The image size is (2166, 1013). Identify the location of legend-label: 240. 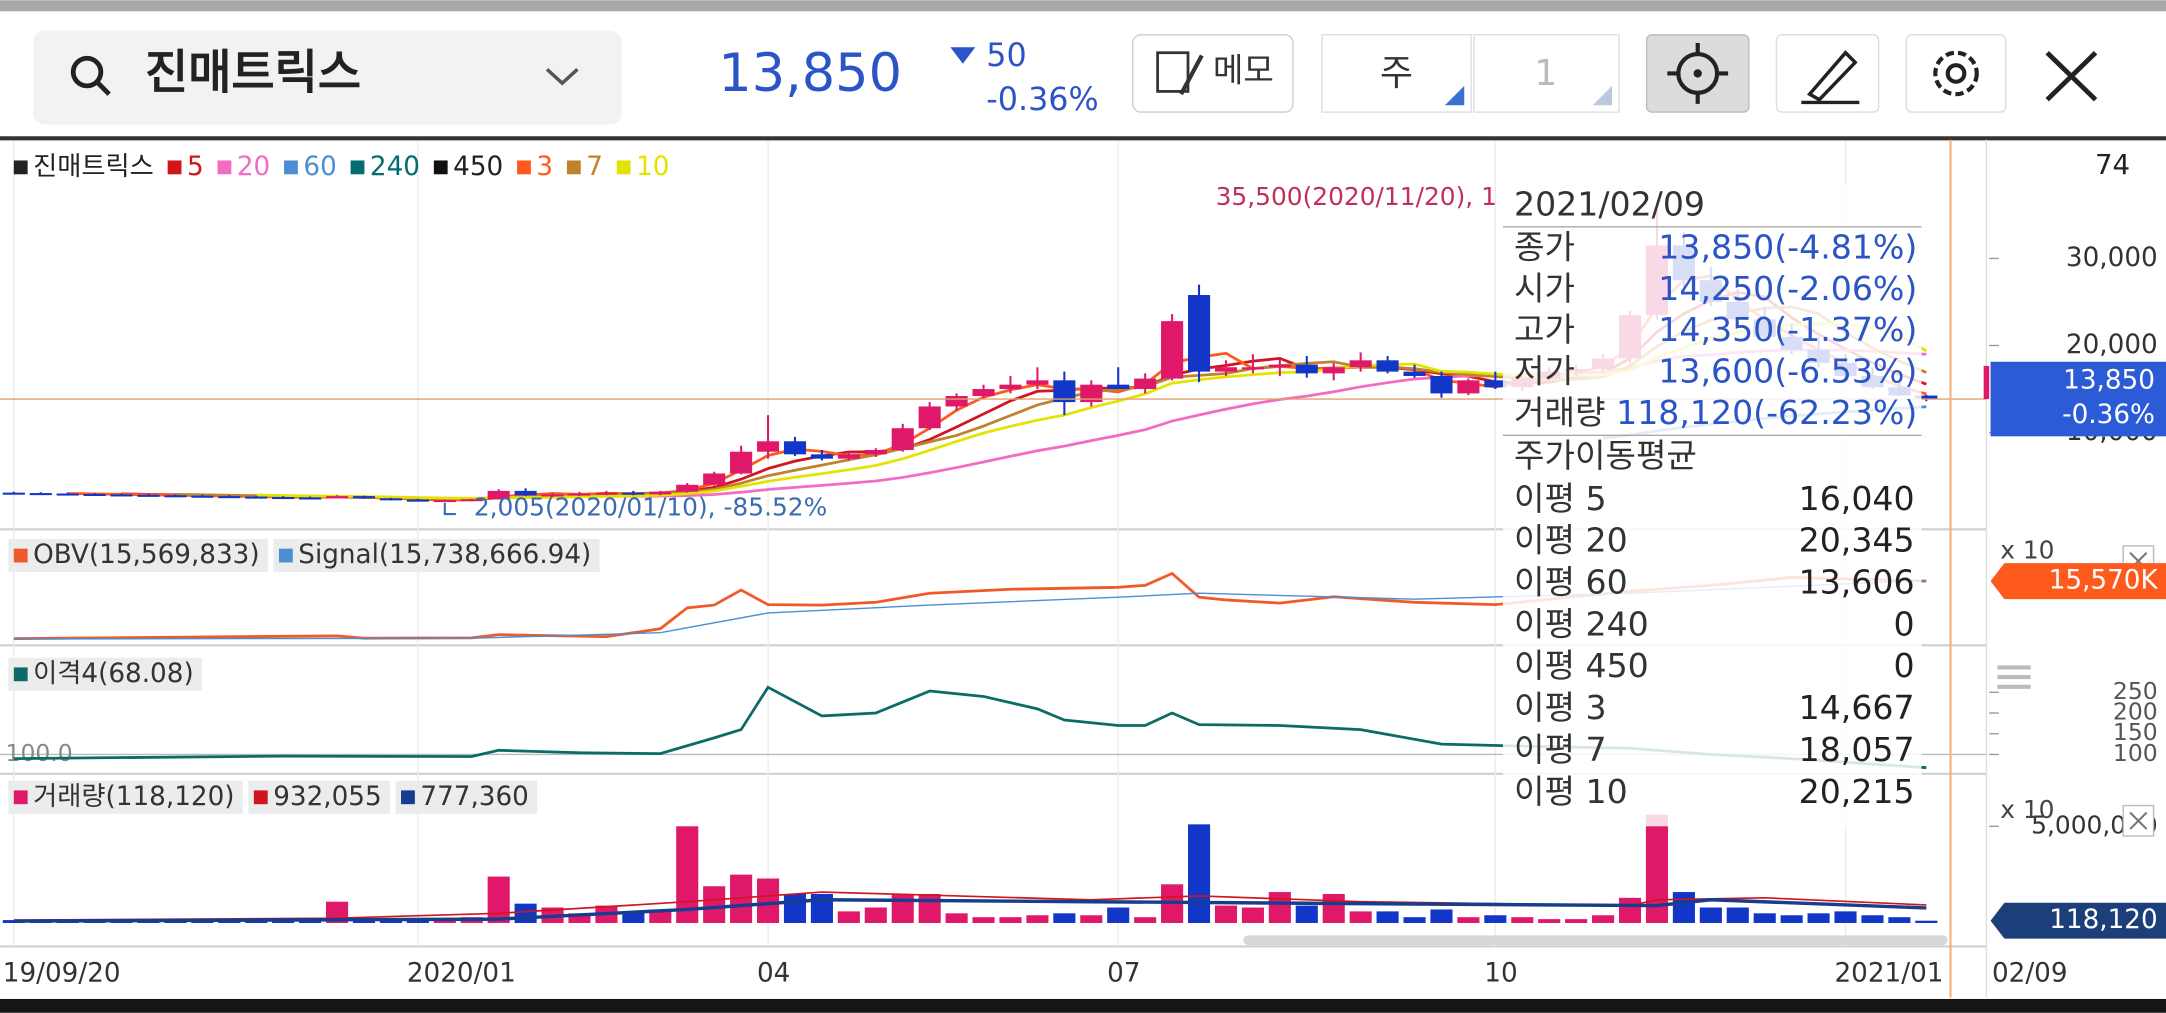
(395, 167).